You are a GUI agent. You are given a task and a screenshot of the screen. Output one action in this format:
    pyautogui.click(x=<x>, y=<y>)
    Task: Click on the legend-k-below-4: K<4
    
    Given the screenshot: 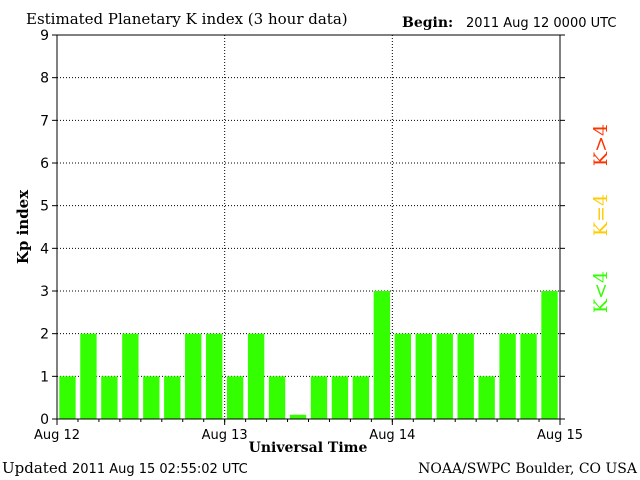 What is the action you would take?
    pyautogui.click(x=601, y=292)
    